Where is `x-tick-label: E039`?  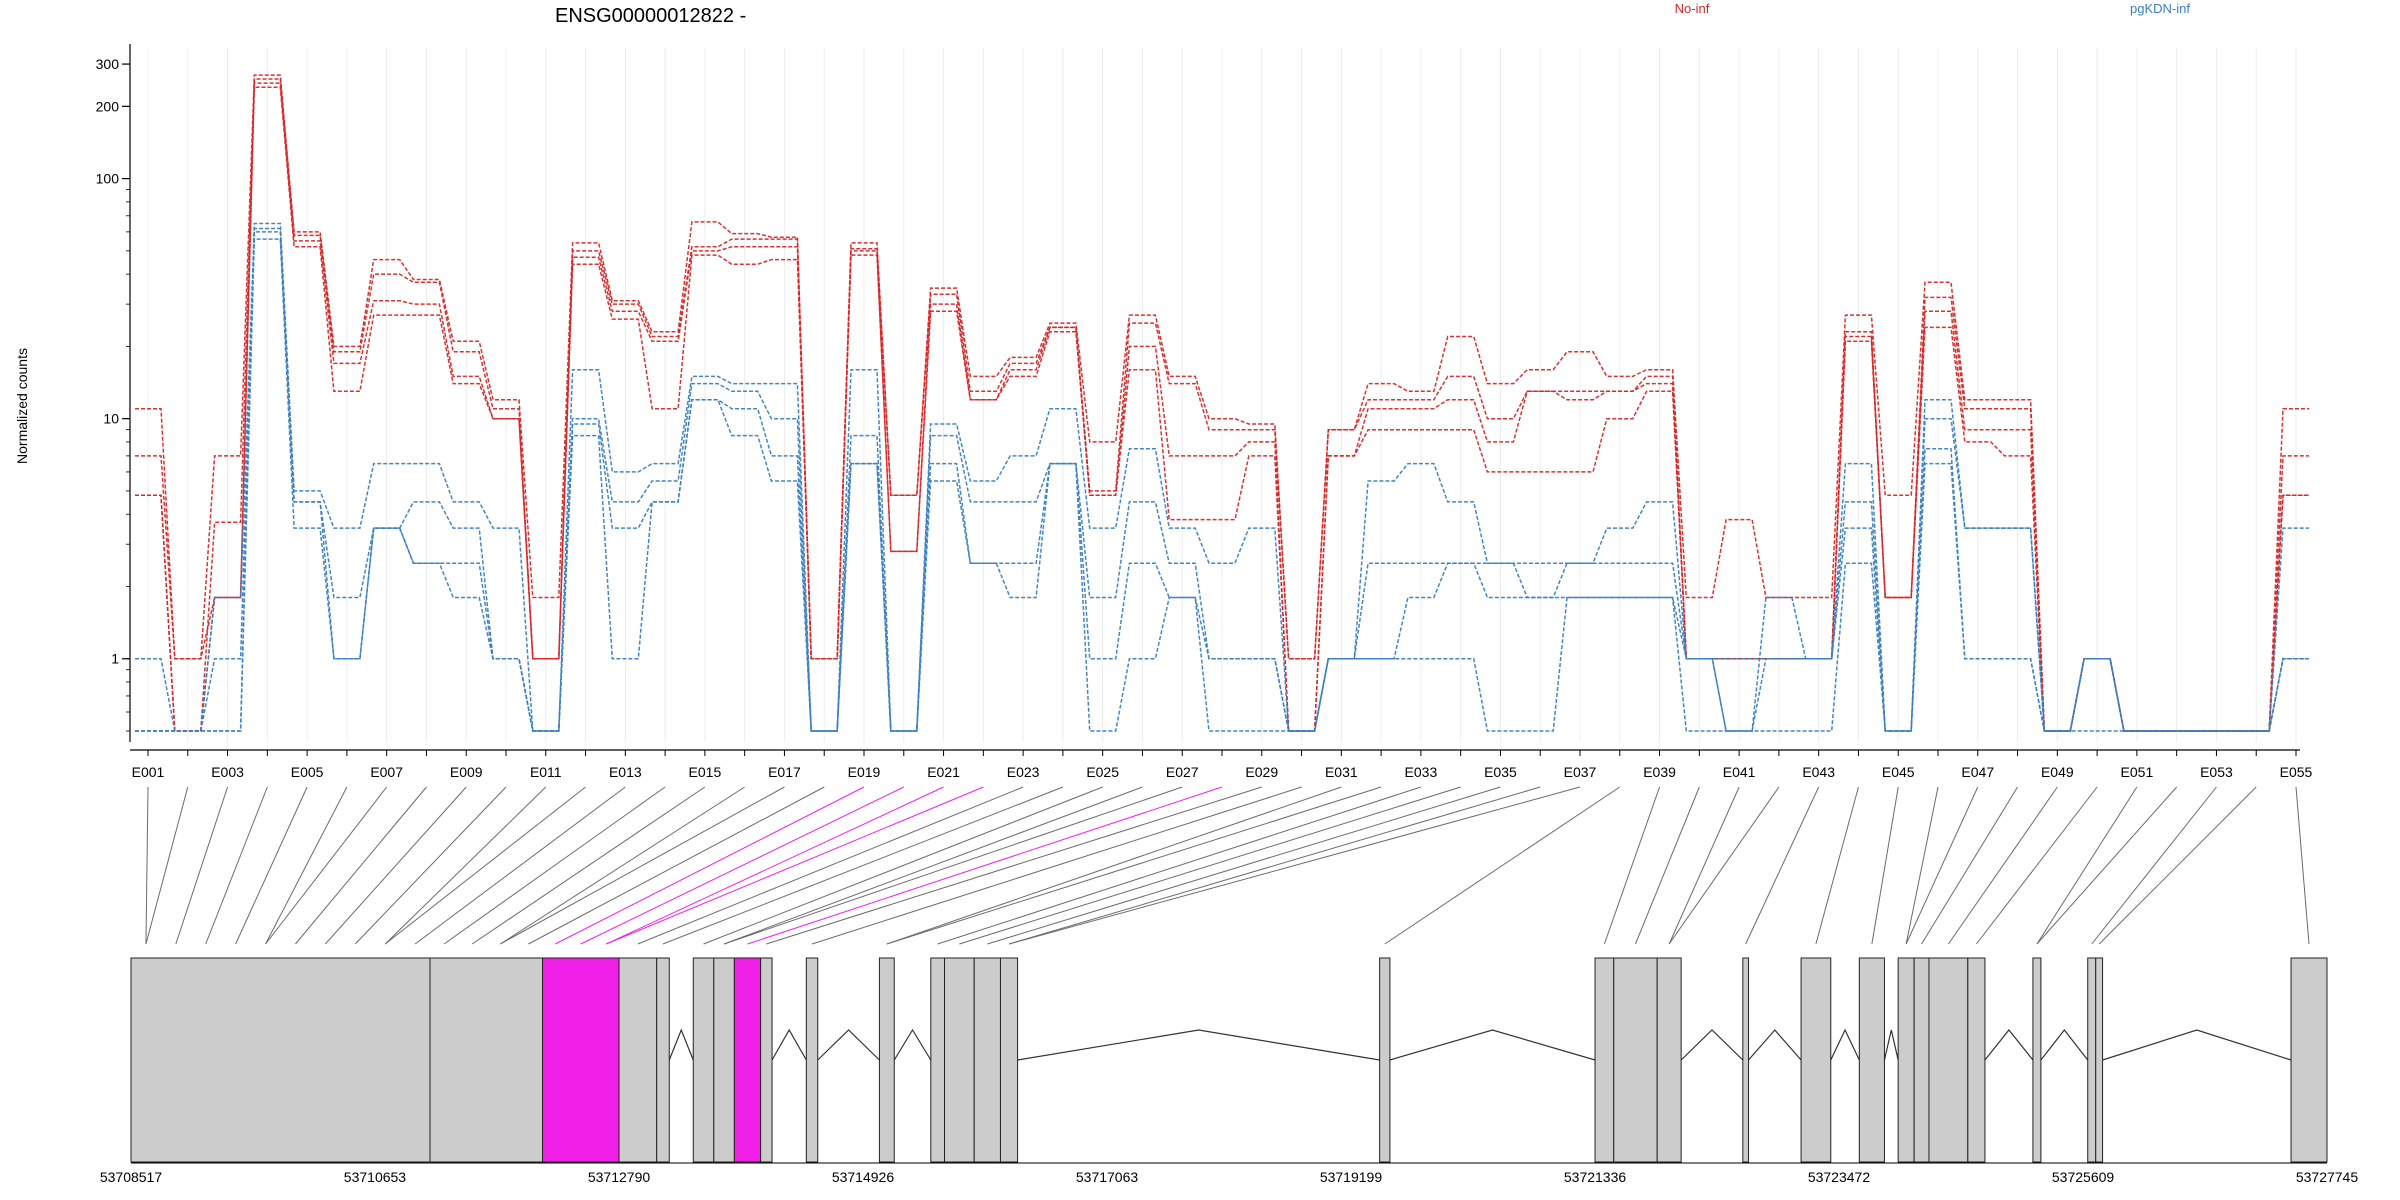 x-tick-label: E039 is located at coordinates (1659, 772).